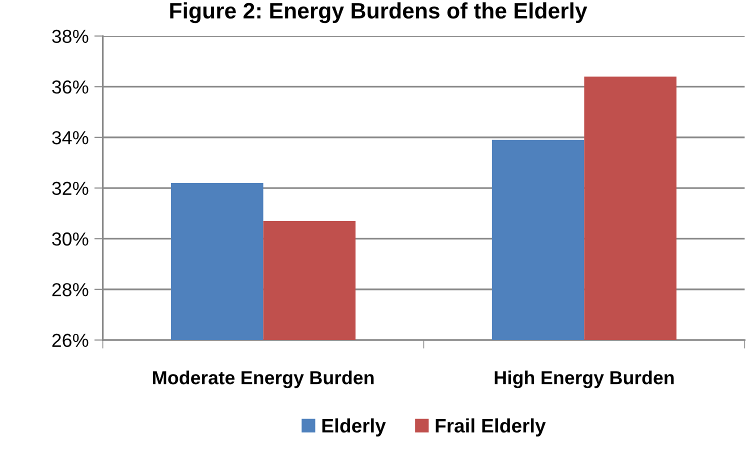 The width and height of the screenshot is (756, 462). Describe the element at coordinates (354, 427) in the screenshot. I see `legend-label: Elderly` at that location.